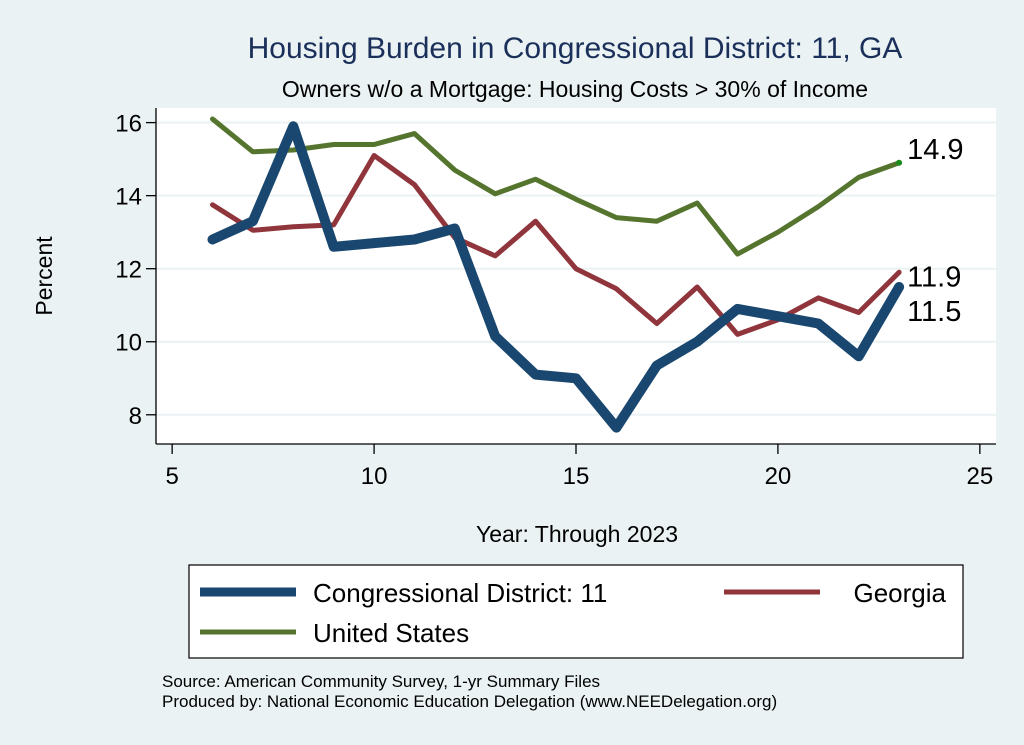 The width and height of the screenshot is (1024, 745). I want to click on y-axis-ticks: 8 10 12 14 16, so click(135, 270).